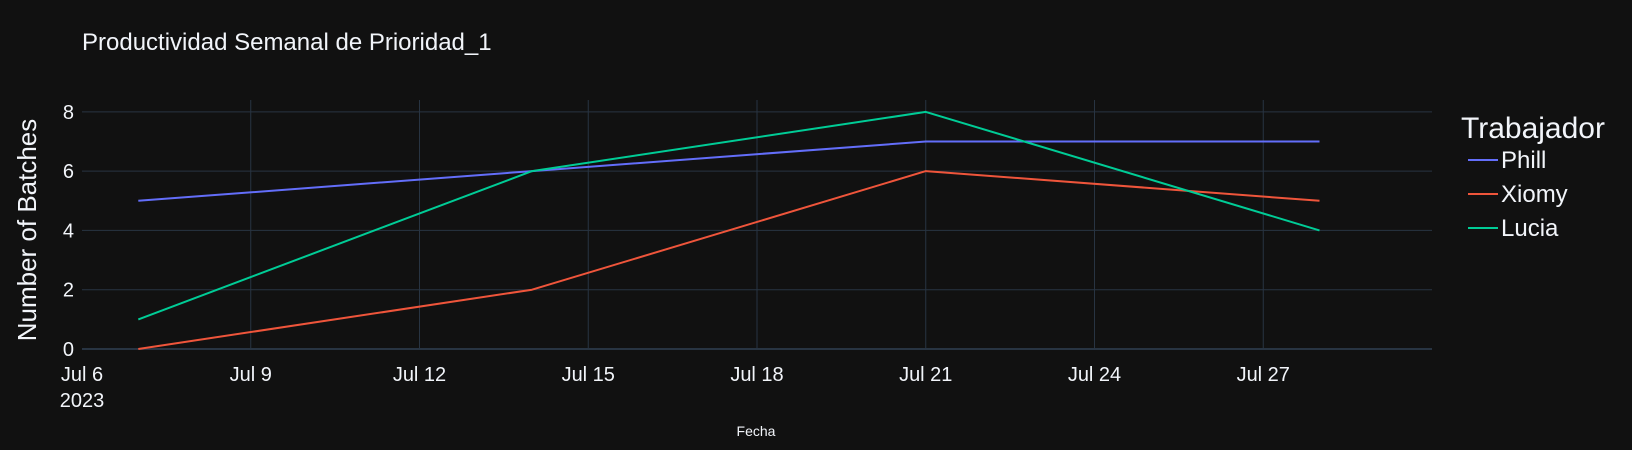 The width and height of the screenshot is (1632, 450). Describe the element at coordinates (1094, 375) in the screenshot. I see `x-tick-label: Jul 24` at that location.